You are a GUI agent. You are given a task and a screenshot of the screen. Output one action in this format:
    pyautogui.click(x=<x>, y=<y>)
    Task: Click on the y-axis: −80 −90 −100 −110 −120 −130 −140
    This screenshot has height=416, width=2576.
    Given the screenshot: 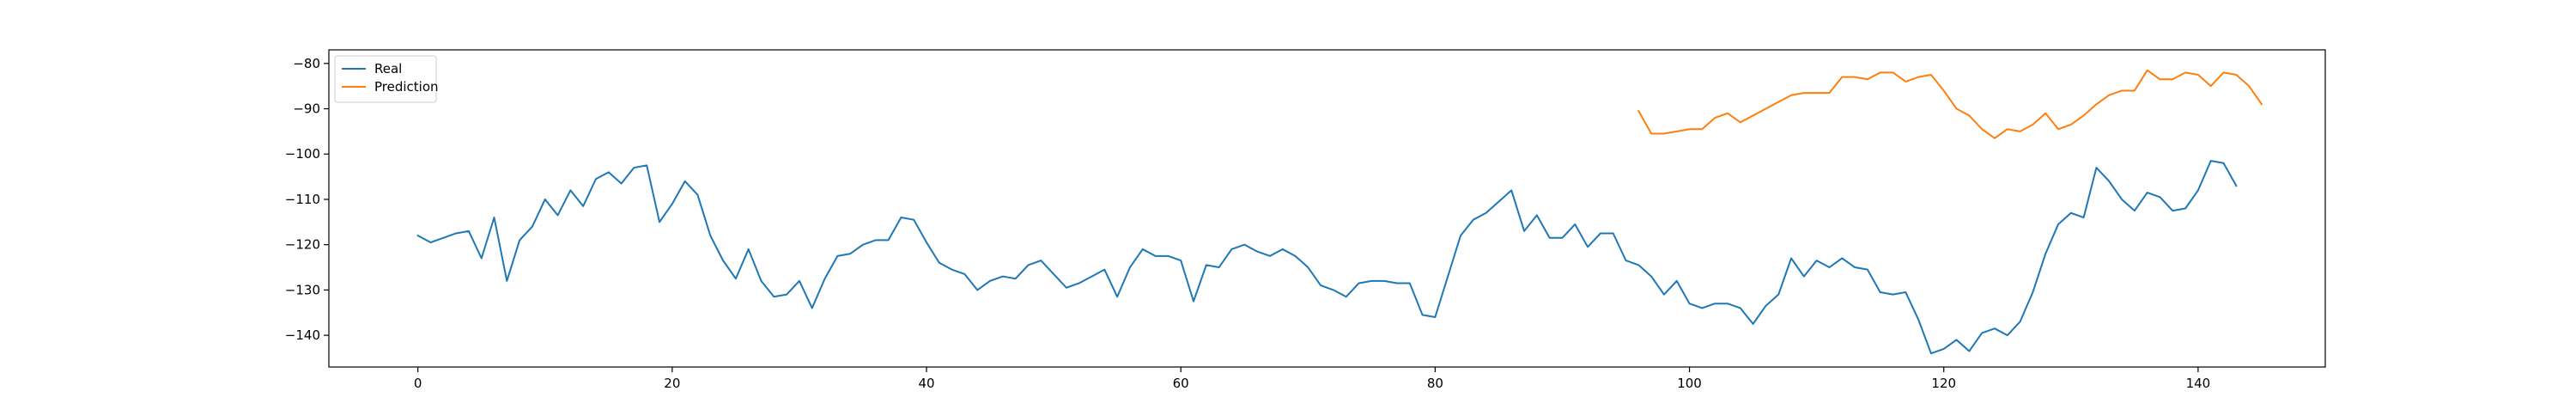 What is the action you would take?
    pyautogui.click(x=307, y=200)
    